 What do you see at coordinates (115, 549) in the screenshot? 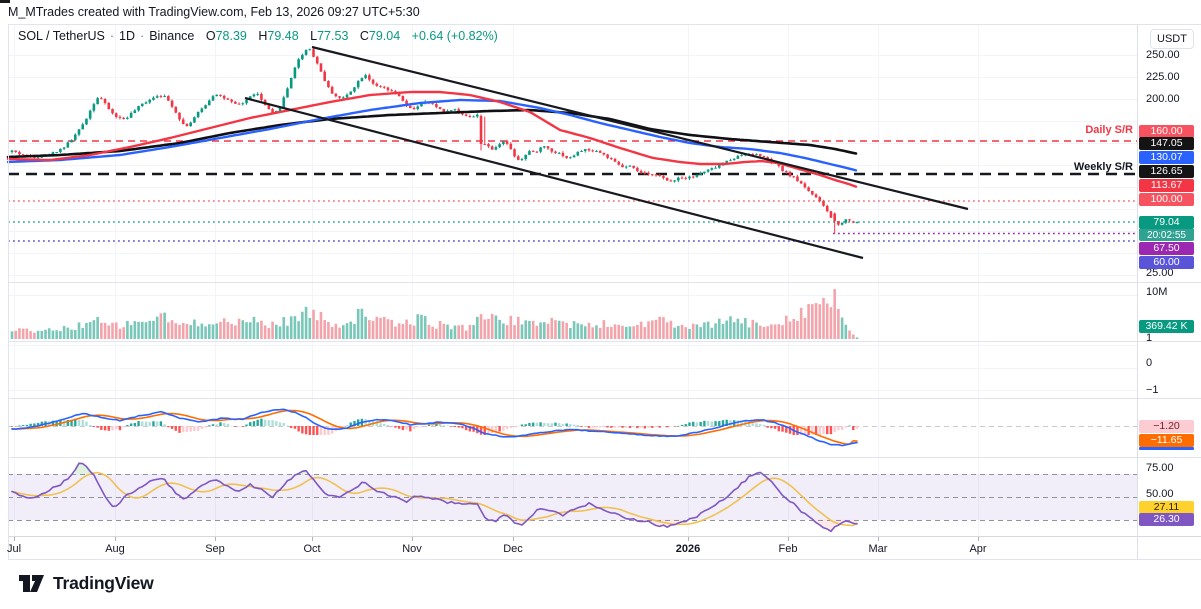
I see `x-axis-label-aug: Aug` at bounding box center [115, 549].